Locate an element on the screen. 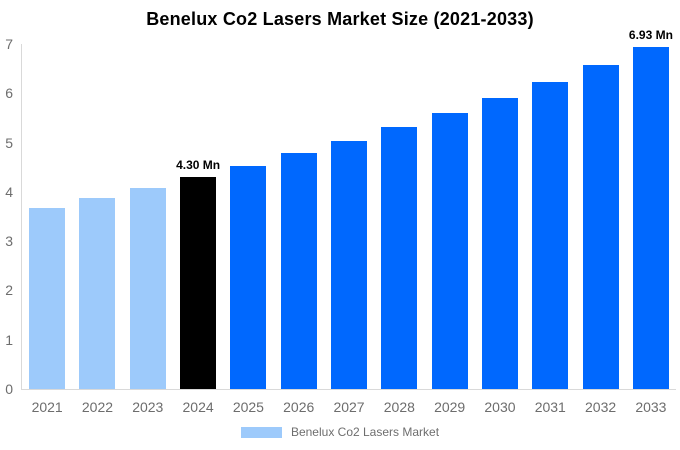  y-tick-label-1: 1 is located at coordinates (9, 339).